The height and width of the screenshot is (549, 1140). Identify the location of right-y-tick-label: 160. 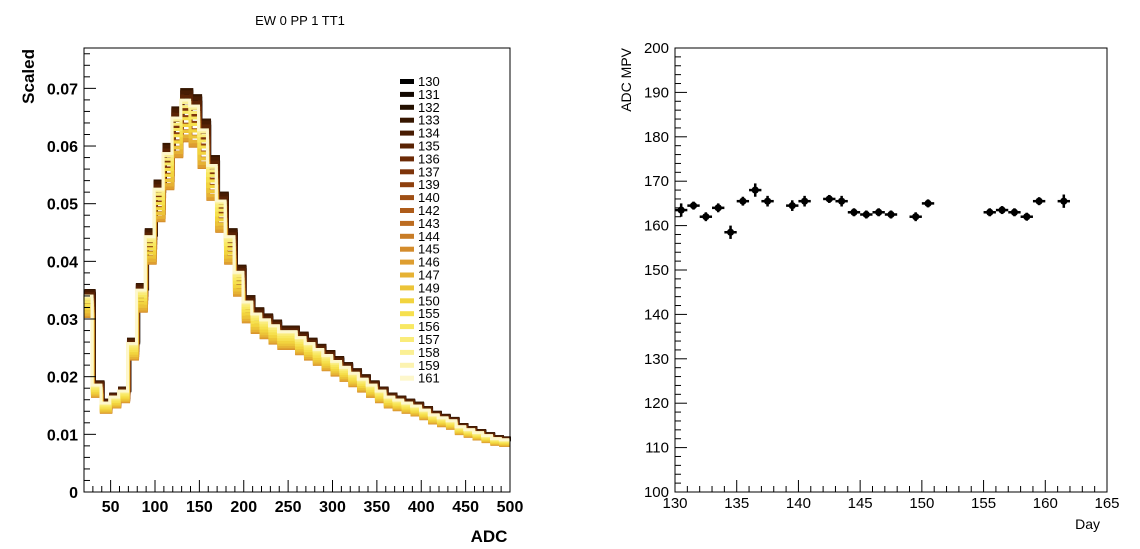
(656, 226).